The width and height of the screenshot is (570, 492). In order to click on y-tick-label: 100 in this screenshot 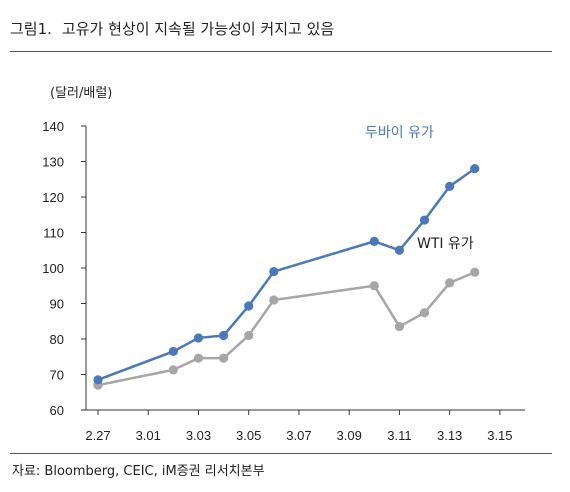, I will do `click(53, 268)`.